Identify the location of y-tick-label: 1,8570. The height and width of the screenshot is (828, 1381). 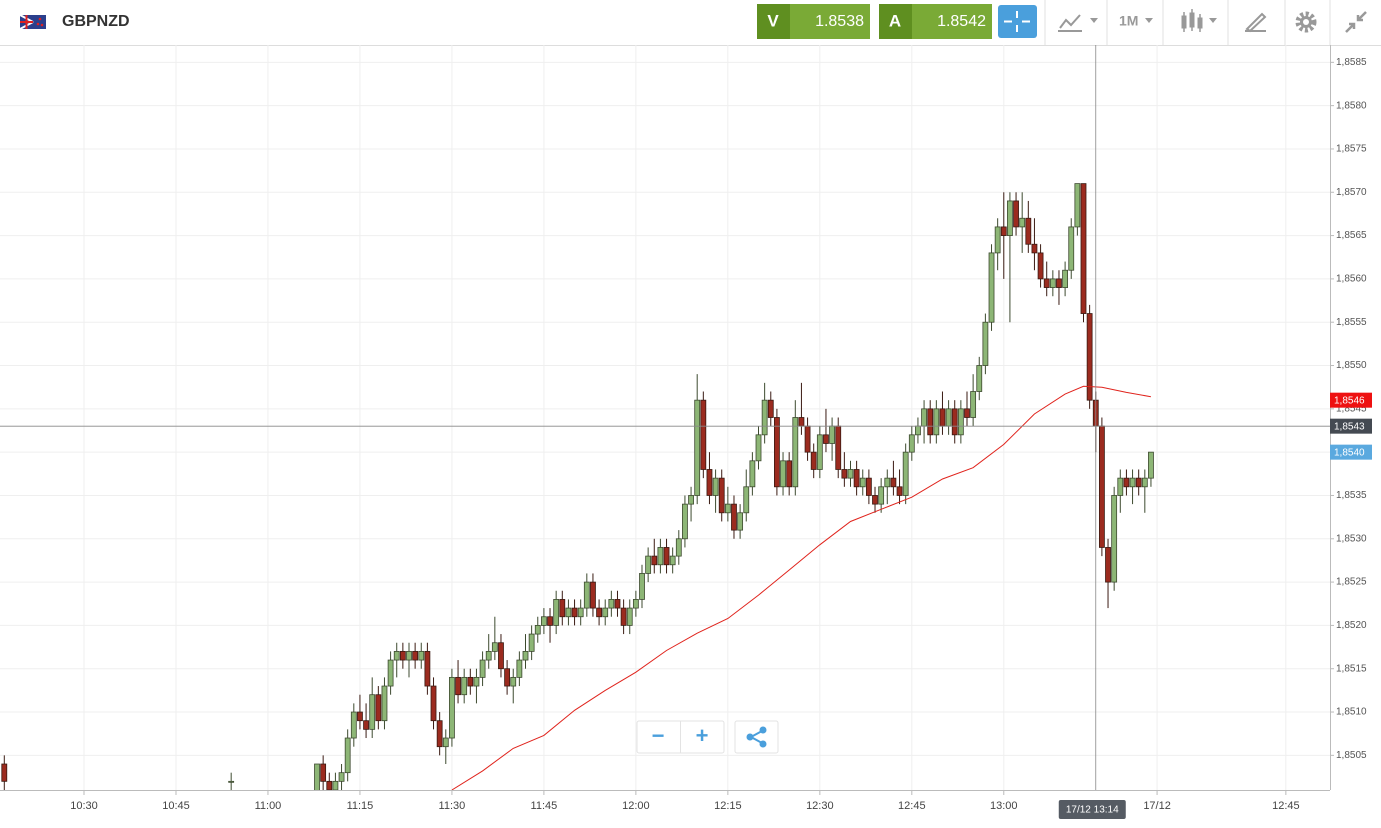
(1351, 192).